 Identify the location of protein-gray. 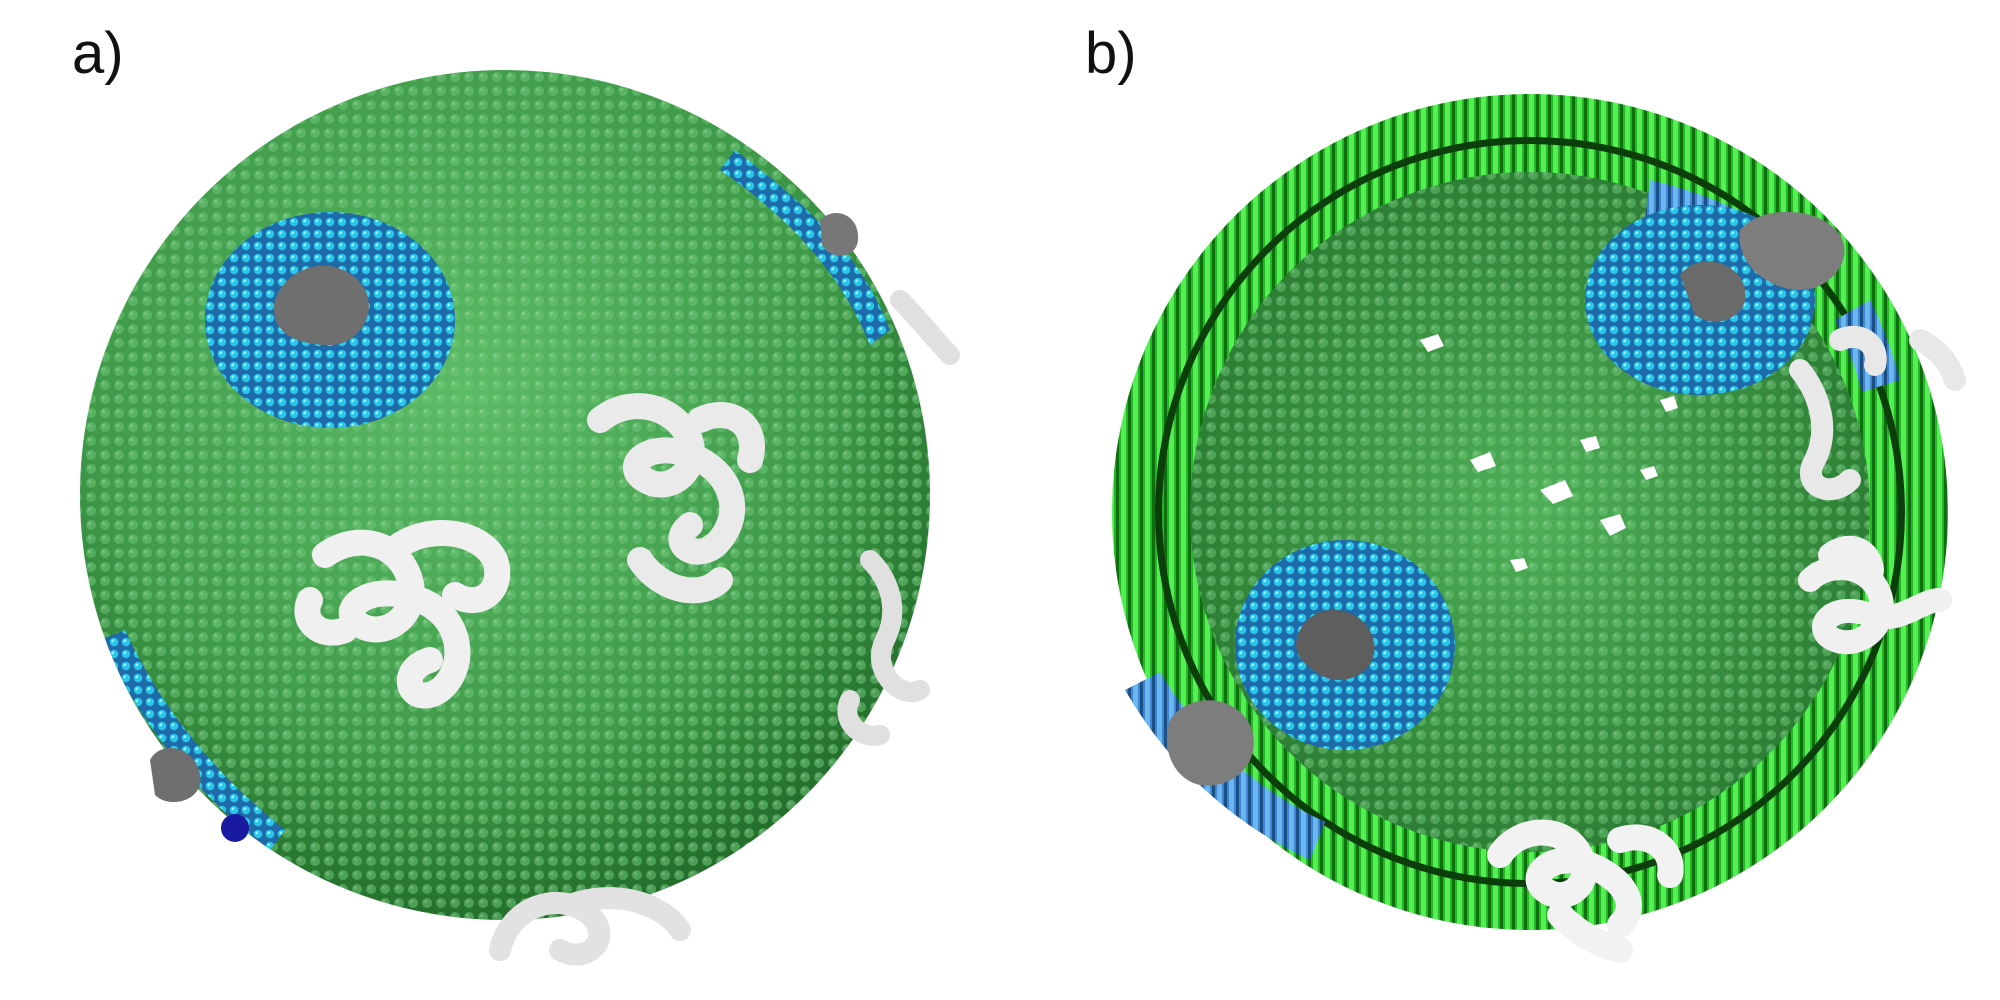
(321, 305).